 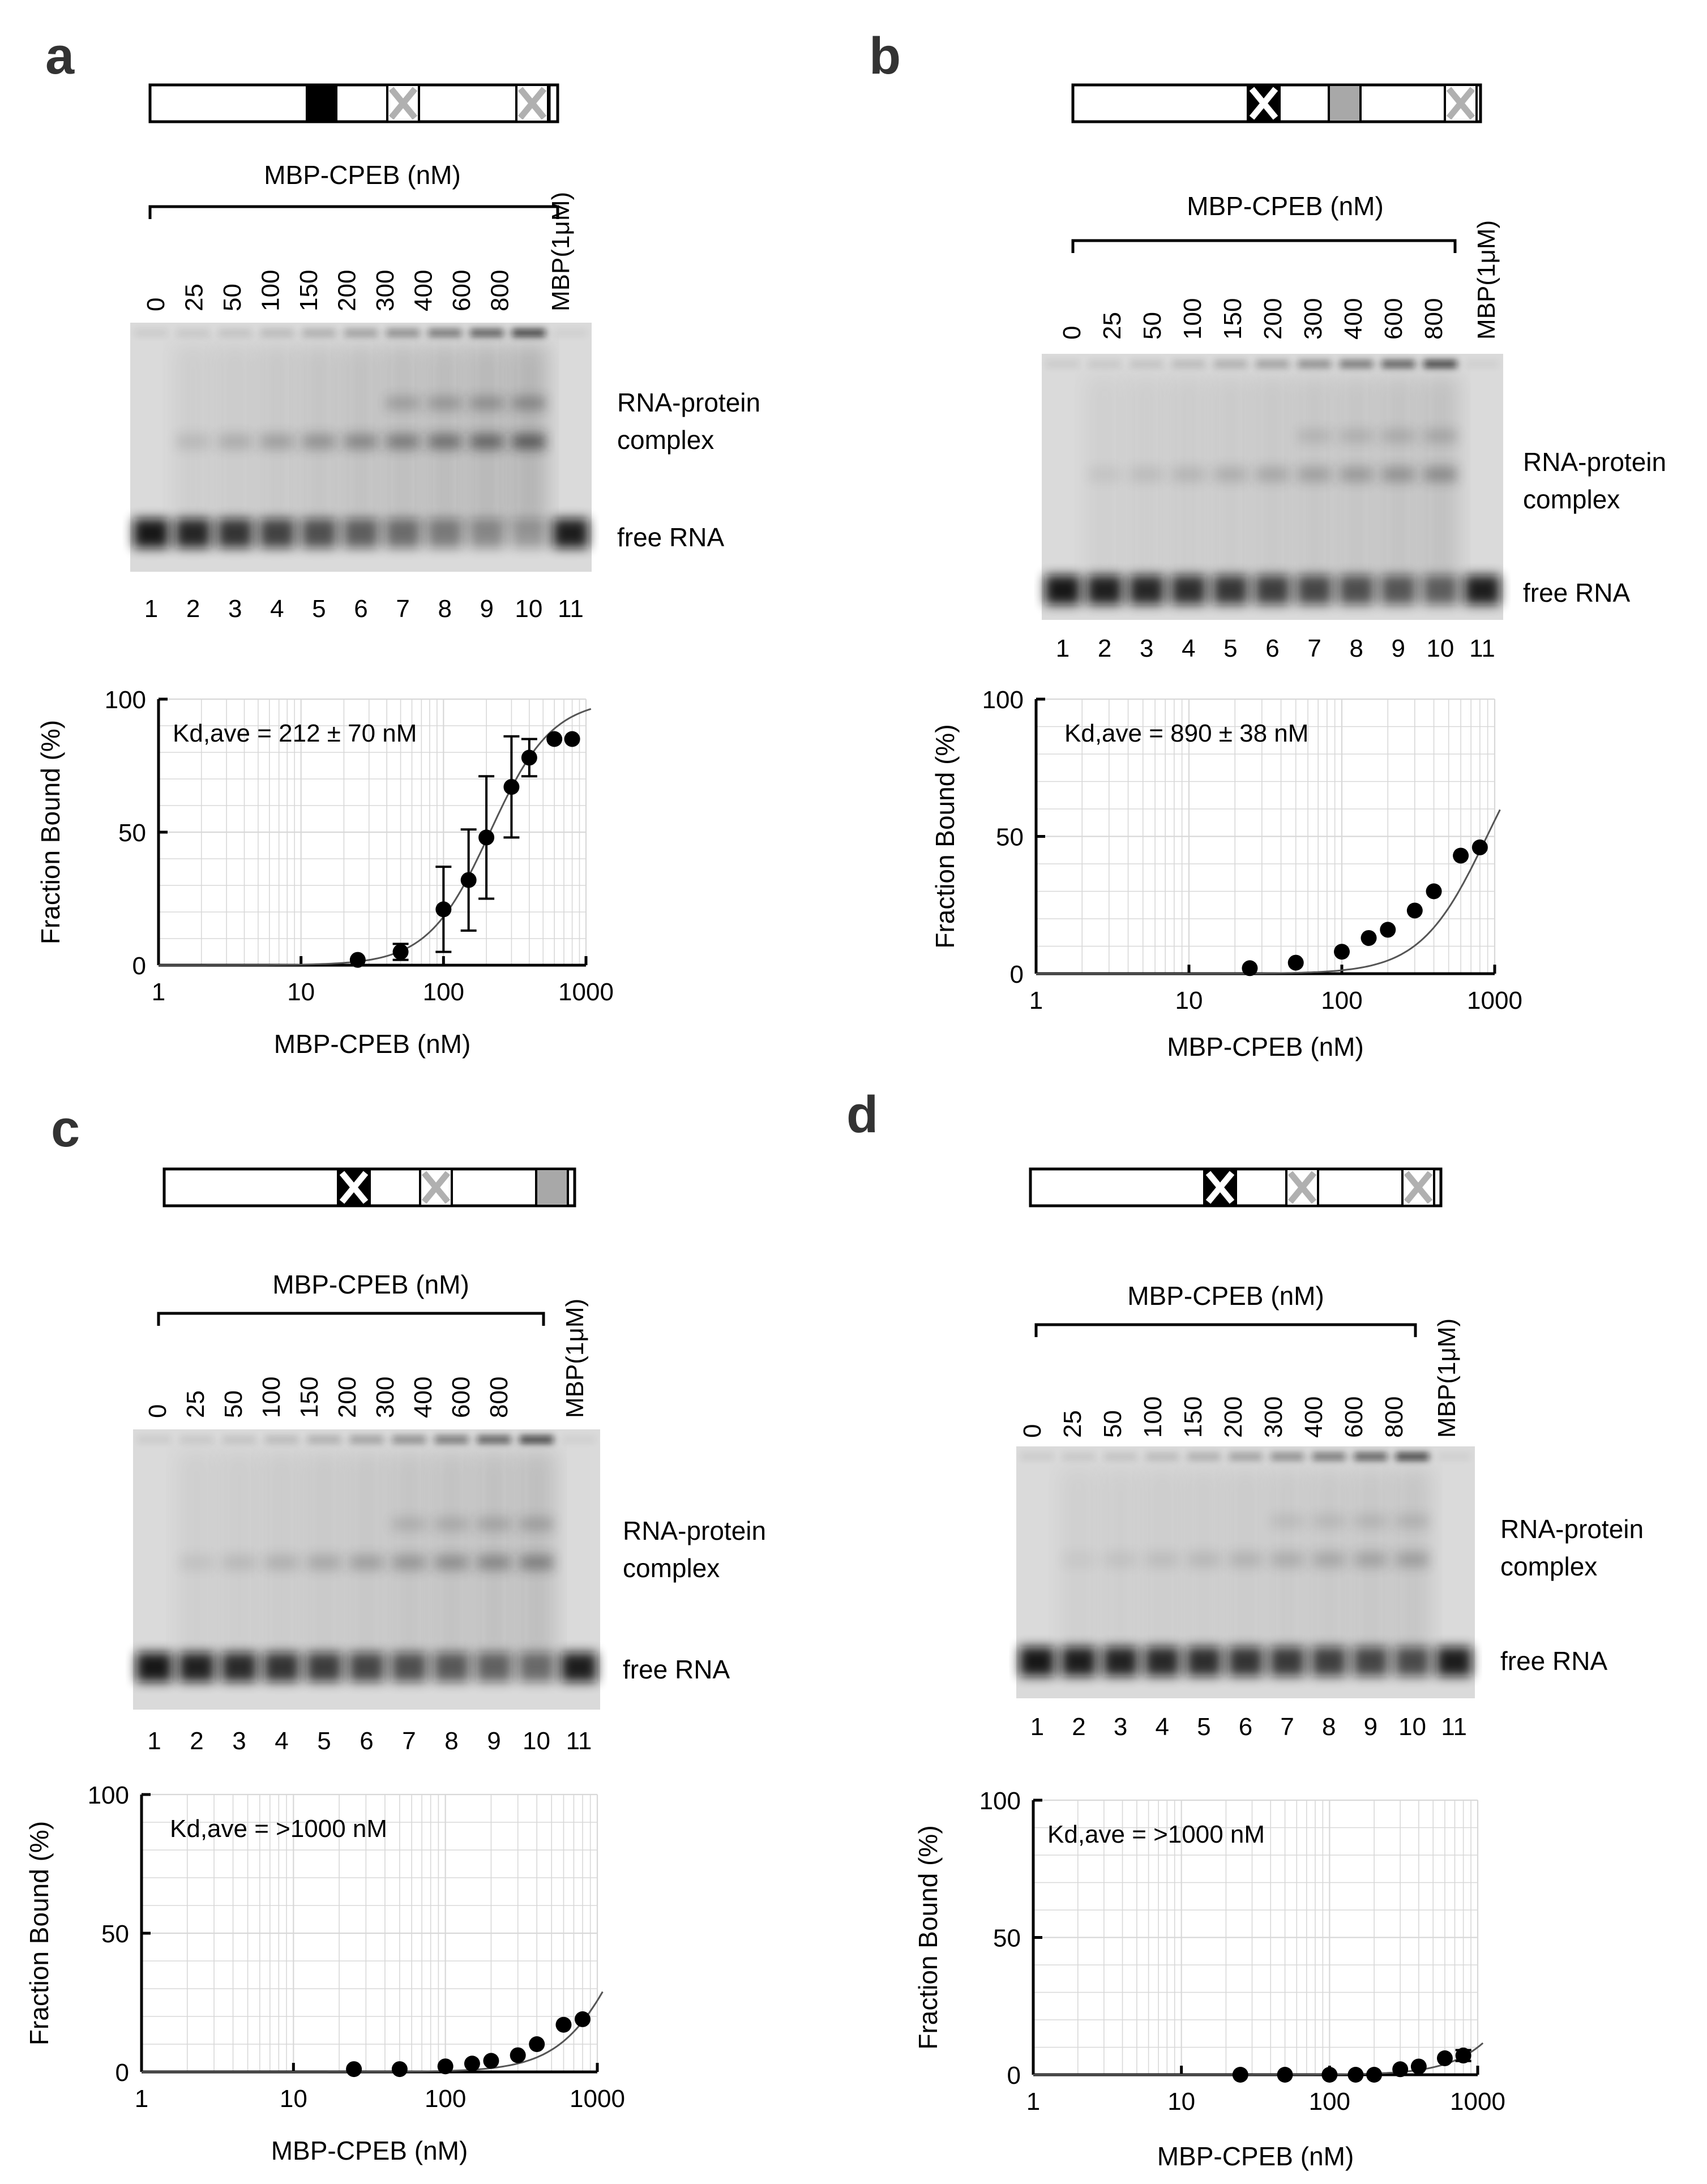 What do you see at coordinates (235, 609) in the screenshot?
I see `lane-number: 3` at bounding box center [235, 609].